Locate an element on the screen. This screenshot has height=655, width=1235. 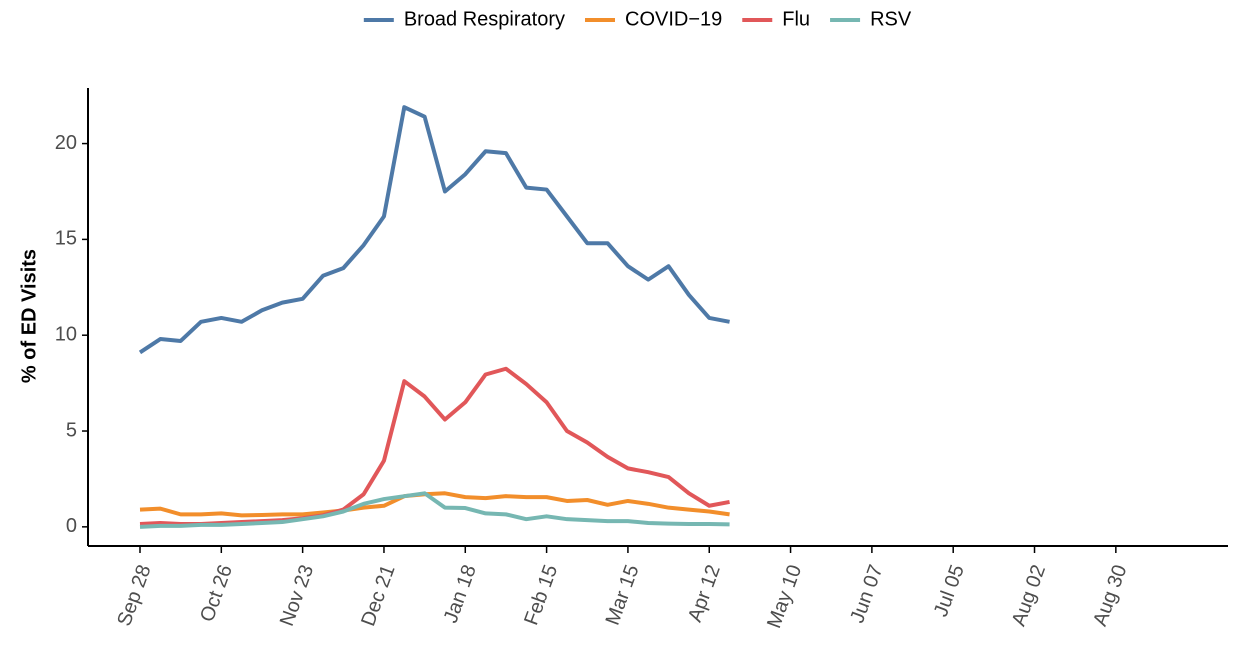
x-tick-label: Jan 18 is located at coordinates (460, 594).